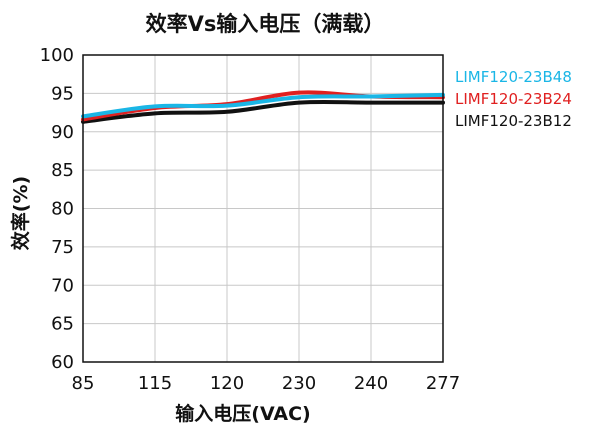 This screenshot has width=591, height=432. Describe the element at coordinates (371, 383) in the screenshot. I see `x-tick-label: 240` at that location.